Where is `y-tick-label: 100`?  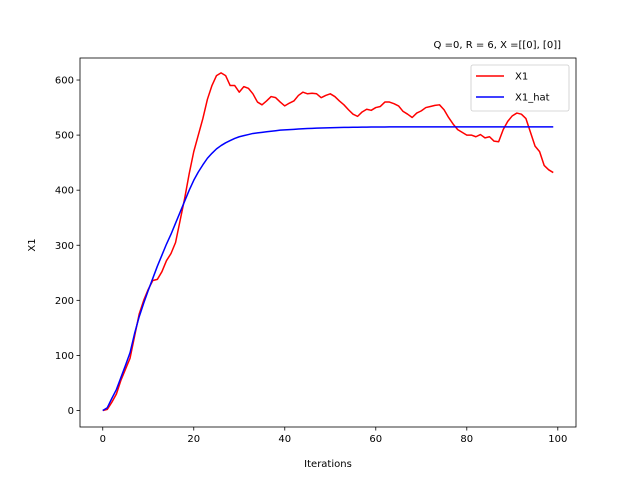
y-tick-label: 100 is located at coordinates (64, 356).